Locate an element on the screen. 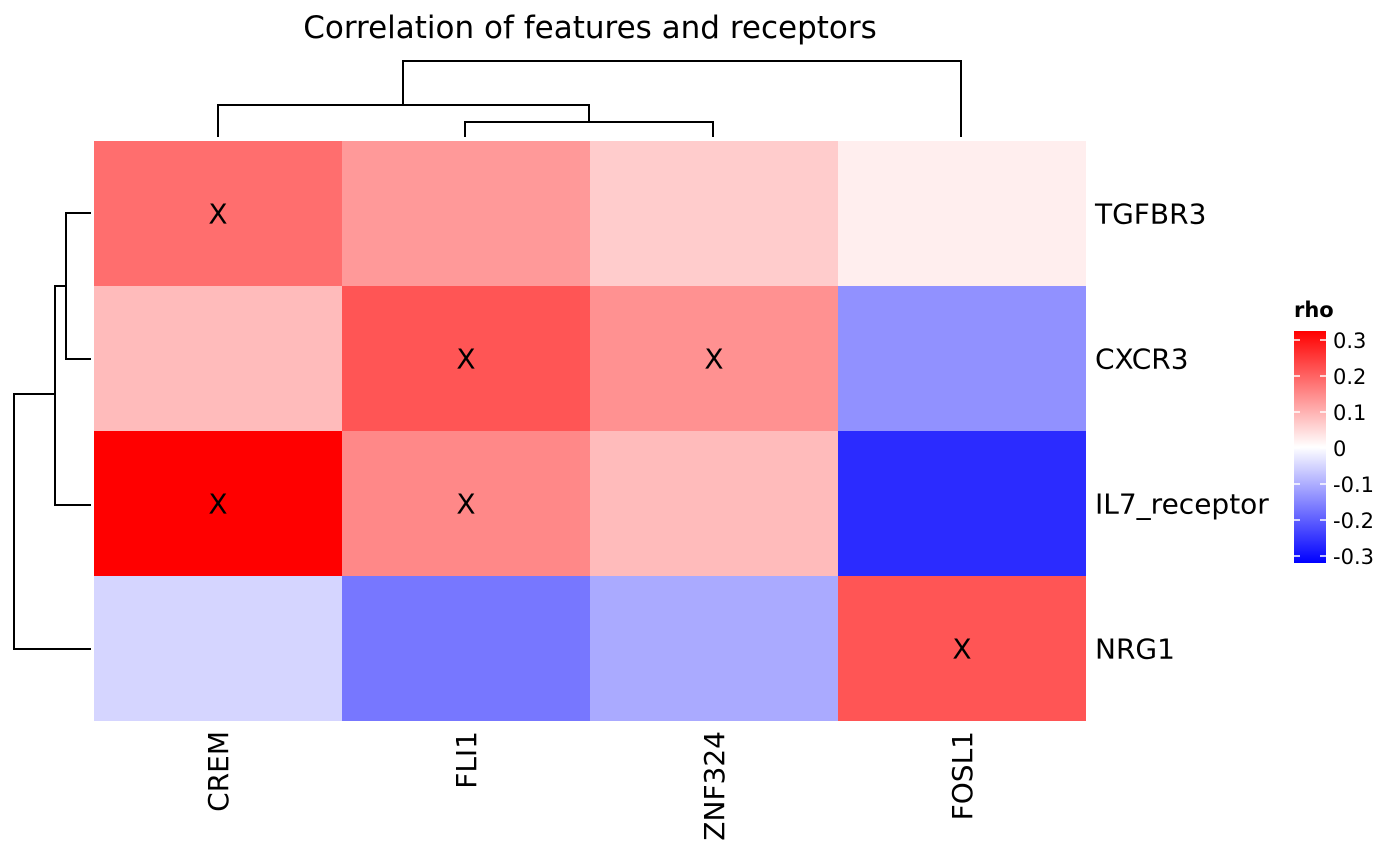  heatmap-cell-cxcr3-fli1 is located at coordinates (466, 358).